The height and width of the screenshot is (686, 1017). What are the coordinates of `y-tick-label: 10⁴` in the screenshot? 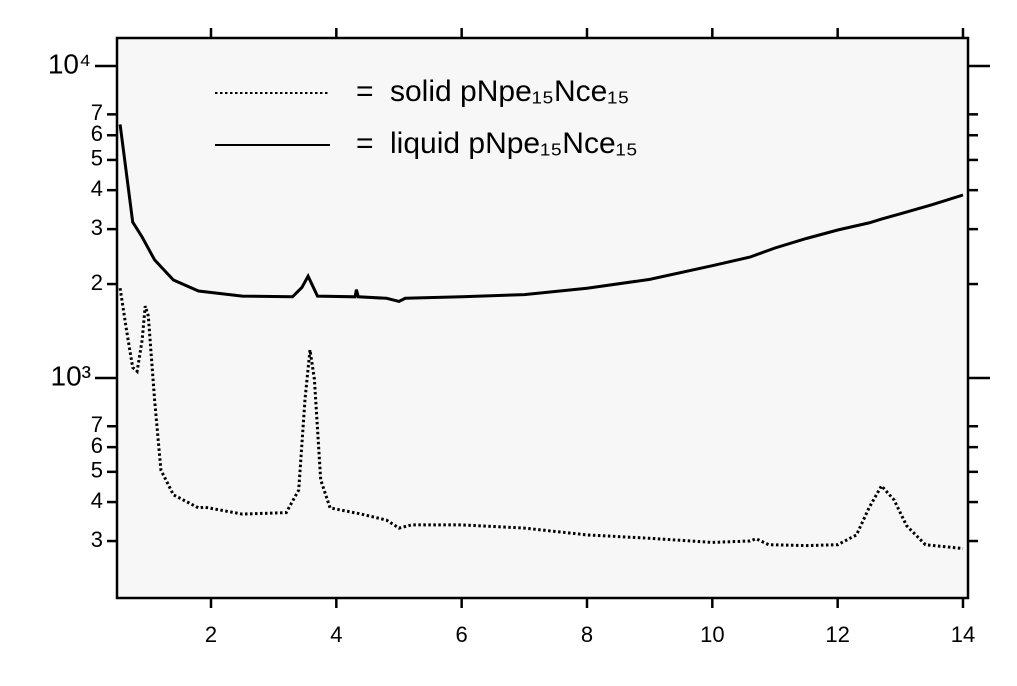 It's located at (69, 63).